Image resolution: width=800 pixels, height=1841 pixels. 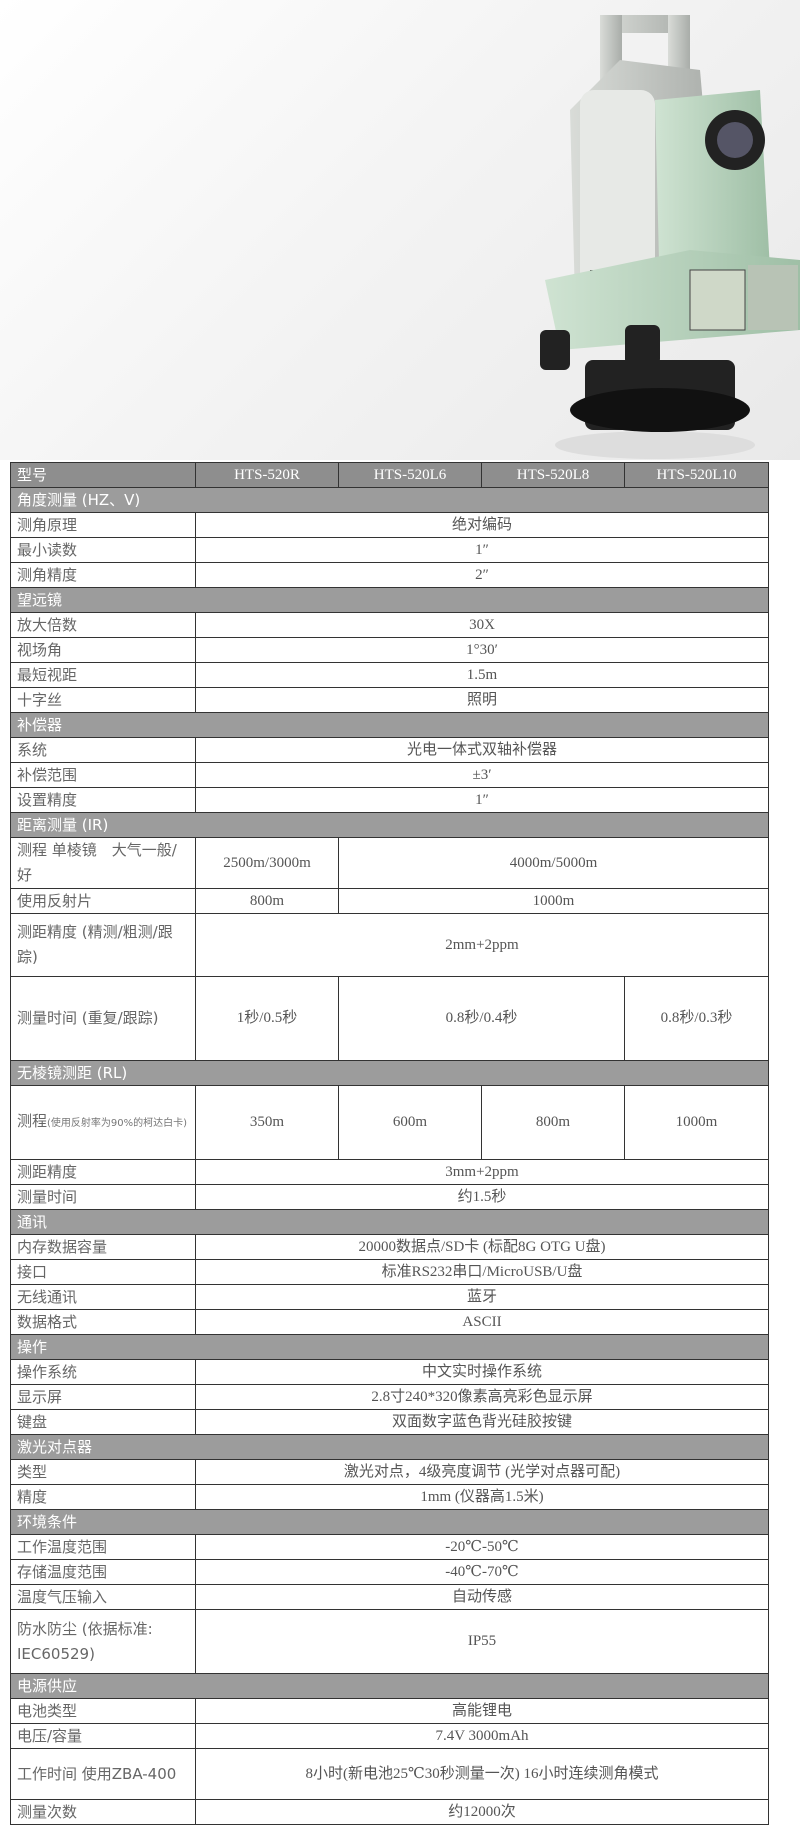 What do you see at coordinates (103, 1172) in the screenshot?
I see `spec-label: 测距精度` at bounding box center [103, 1172].